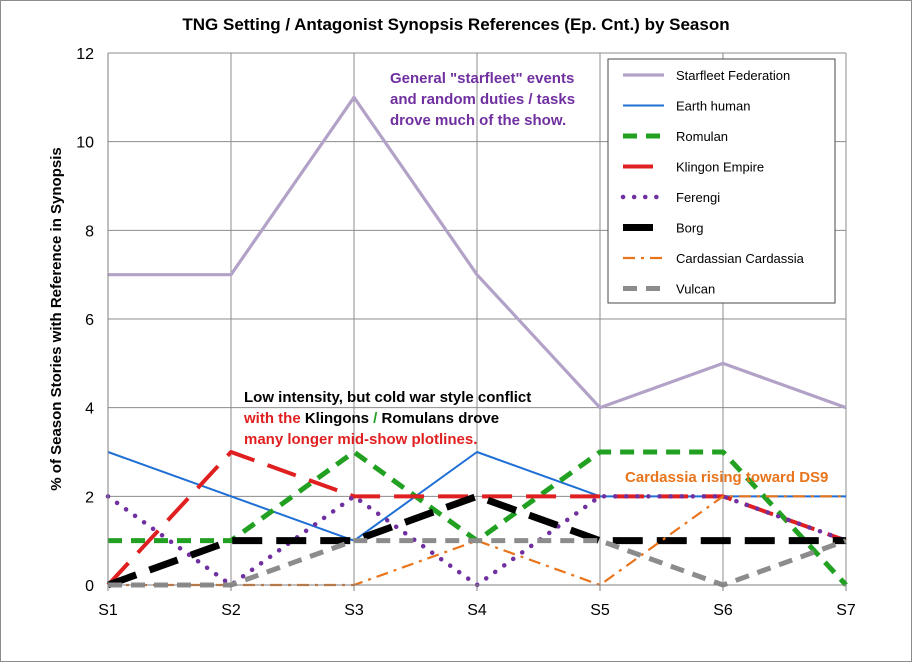 The image size is (912, 662). Describe the element at coordinates (846, 610) in the screenshot. I see `x-tick-label: S7` at that location.